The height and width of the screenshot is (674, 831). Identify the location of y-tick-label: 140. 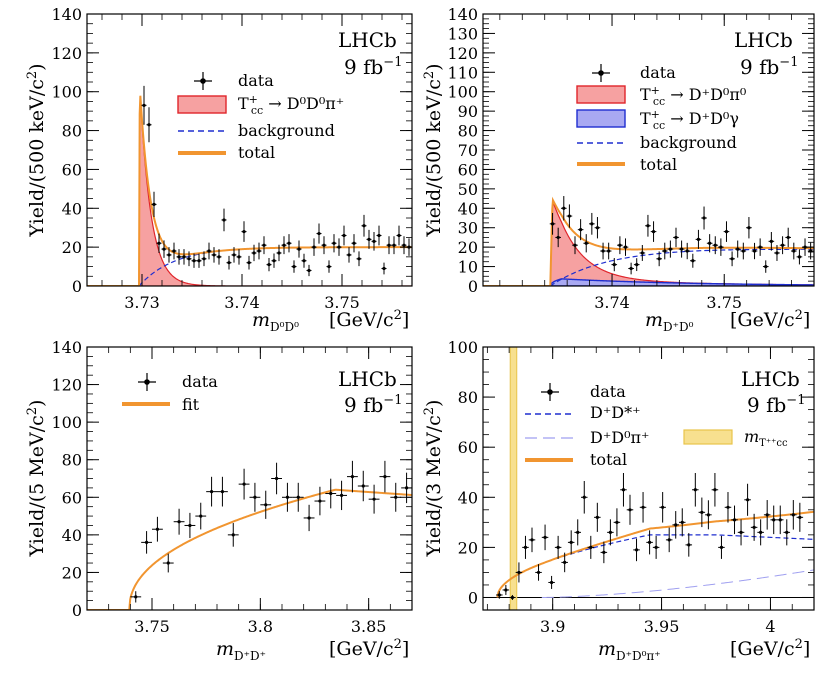
(462, 14).